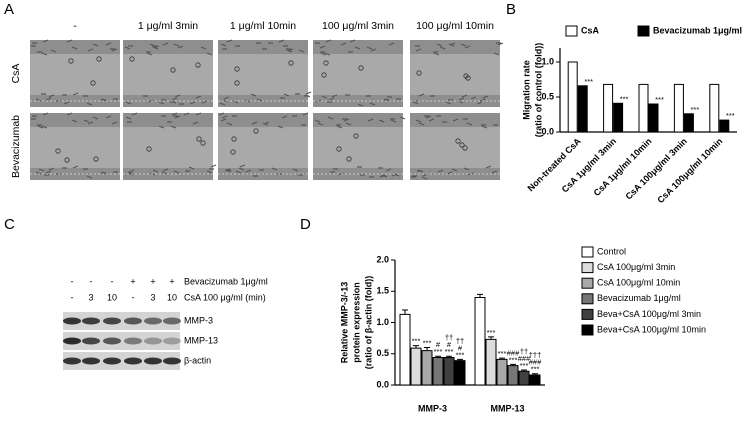  What do you see at coordinates (90, 297) in the screenshot?
I see `lane-label: 3` at bounding box center [90, 297].